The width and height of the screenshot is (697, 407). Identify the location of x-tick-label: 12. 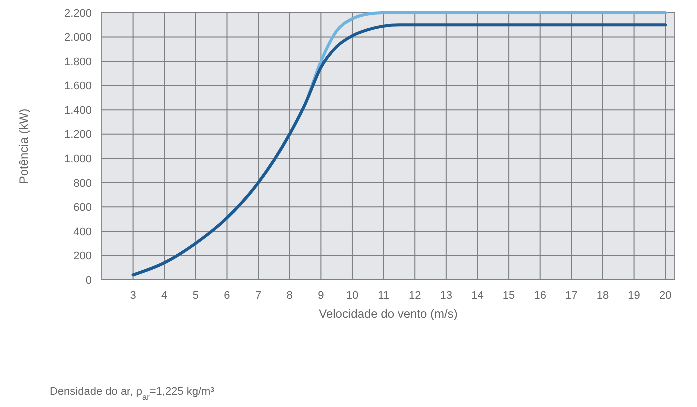
(415, 296).